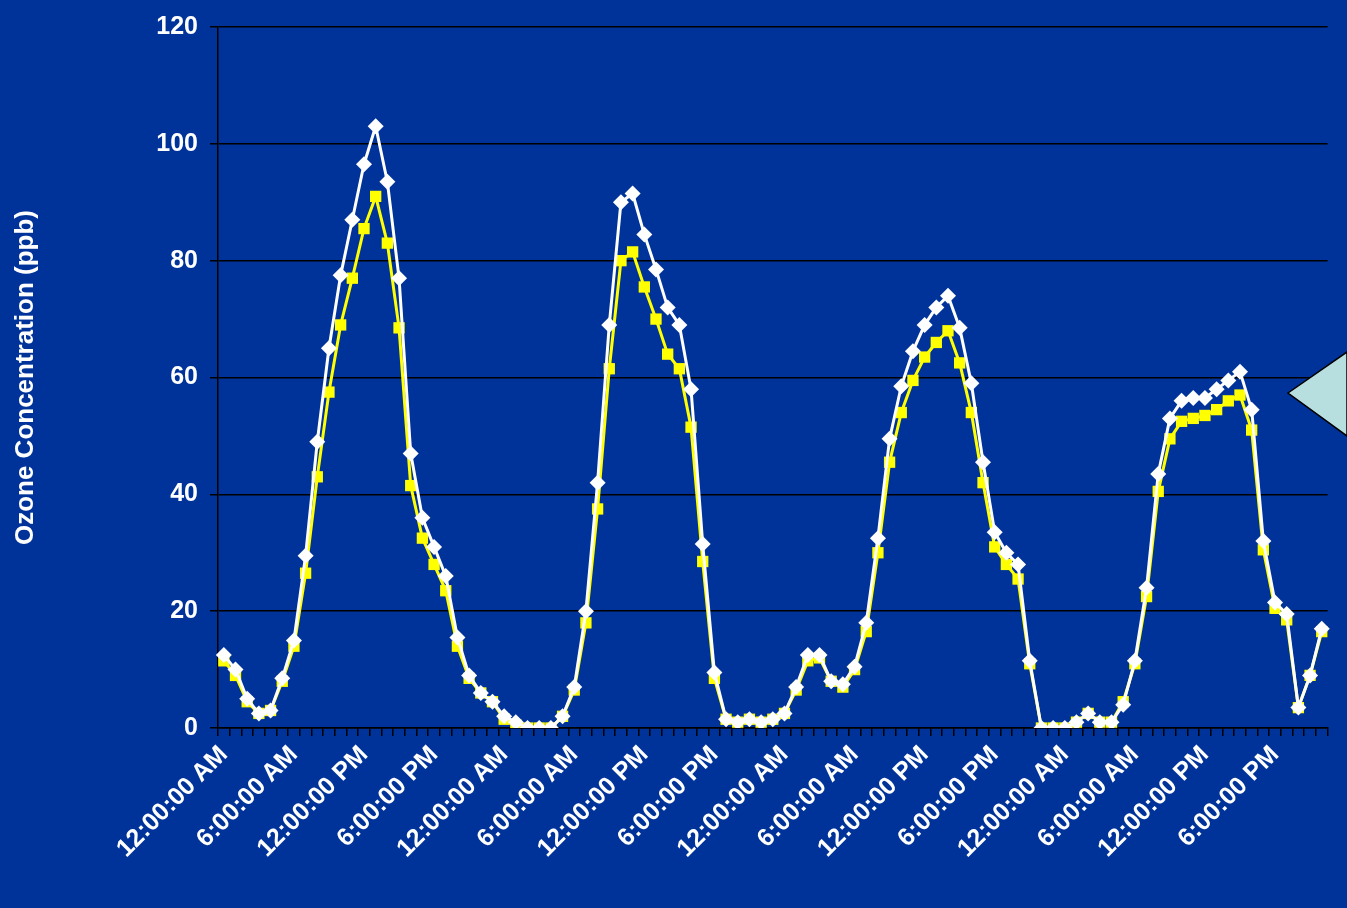 Image resolution: width=1347 pixels, height=908 pixels. What do you see at coordinates (23, 377) in the screenshot?
I see `y-axis-title: Ozone Concentration (ppb)` at bounding box center [23, 377].